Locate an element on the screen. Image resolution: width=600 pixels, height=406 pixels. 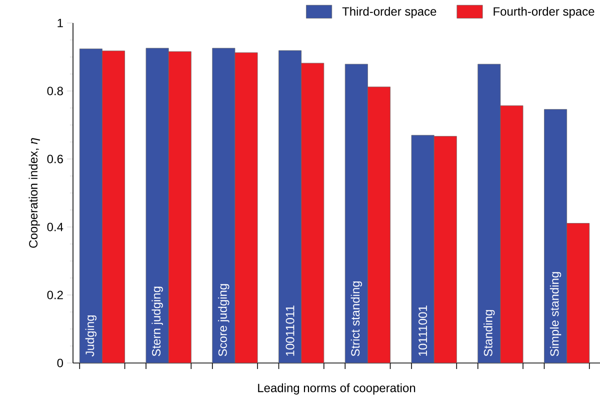
x-tick-label: 10011011 is located at coordinates (290, 331).